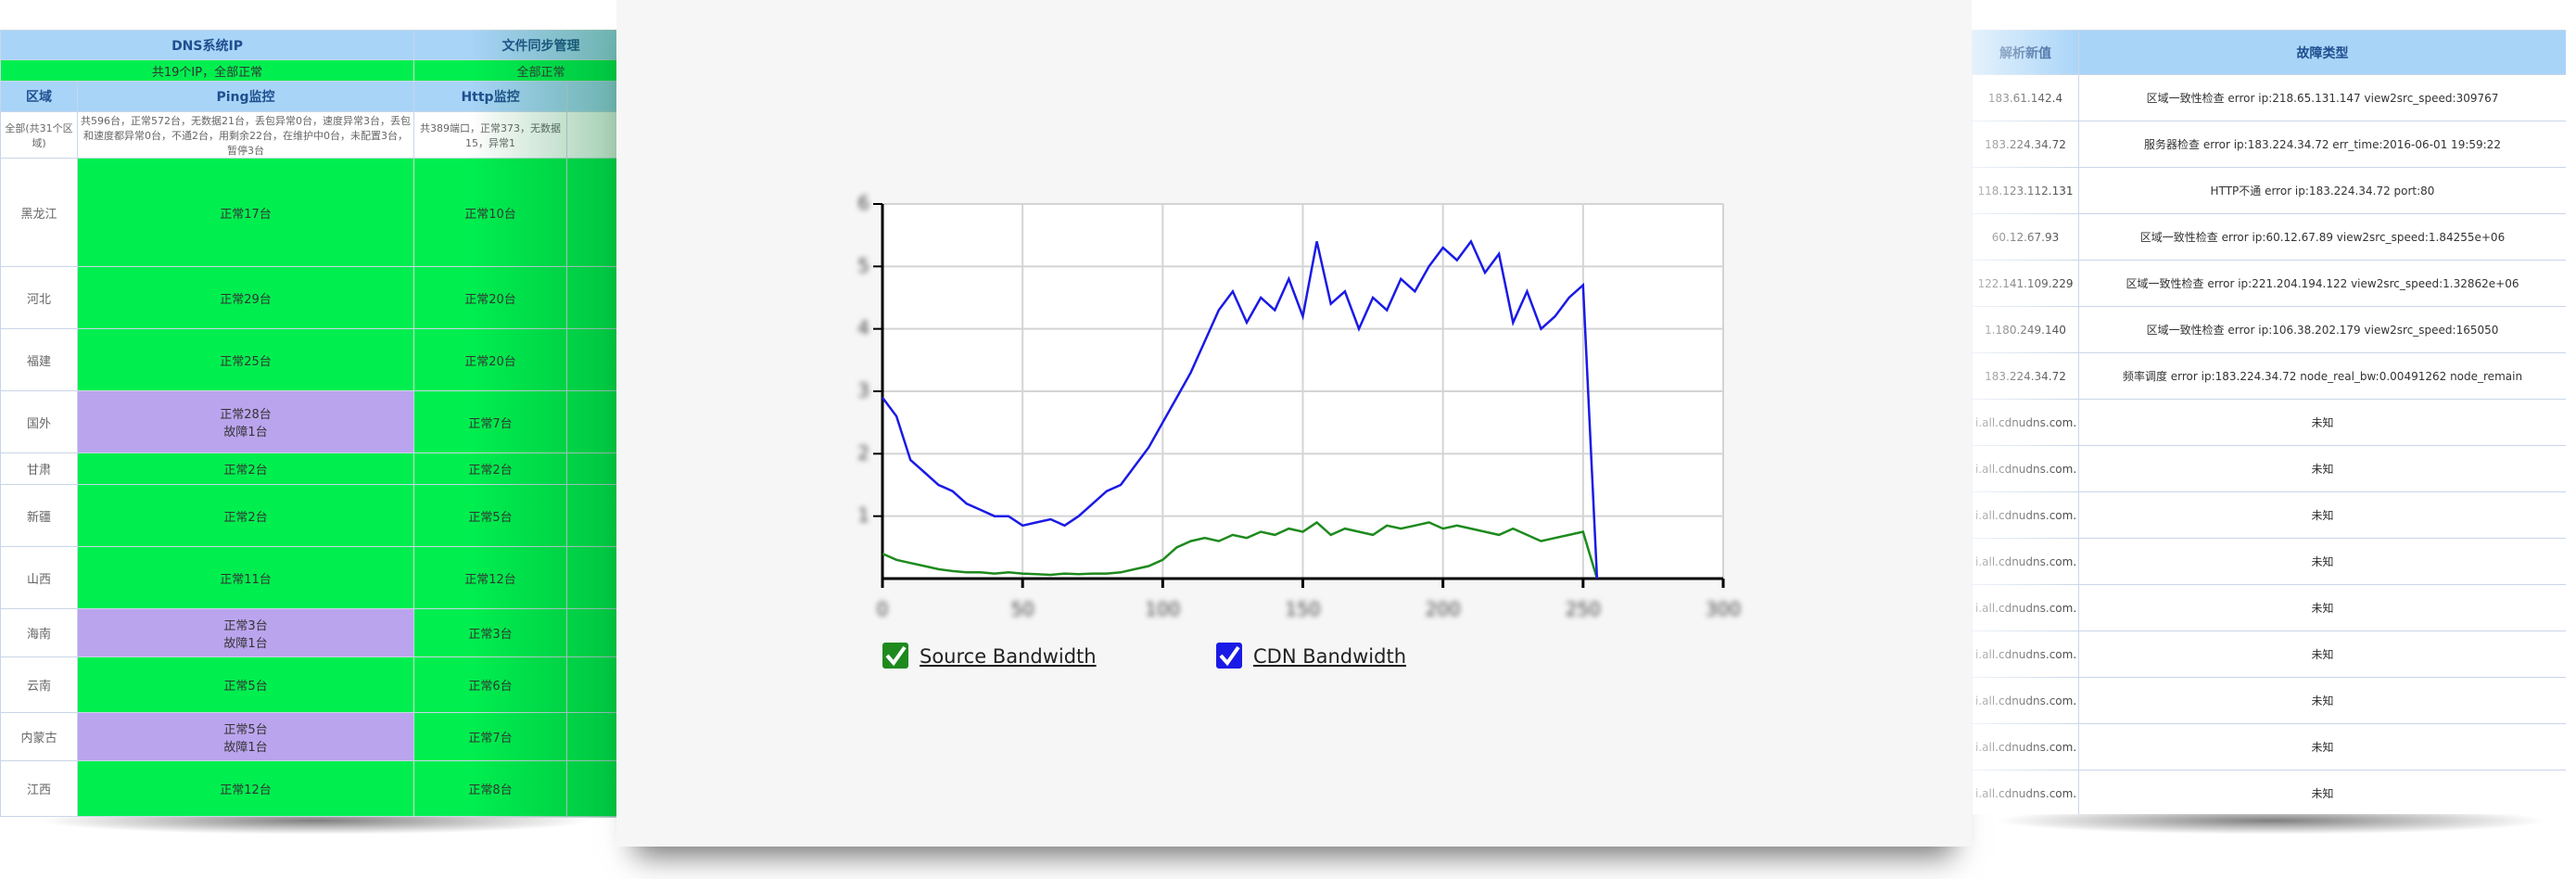 The height and width of the screenshot is (879, 2576). Describe the element at coordinates (1443, 609) in the screenshot. I see `x-tick-label: 200` at that location.